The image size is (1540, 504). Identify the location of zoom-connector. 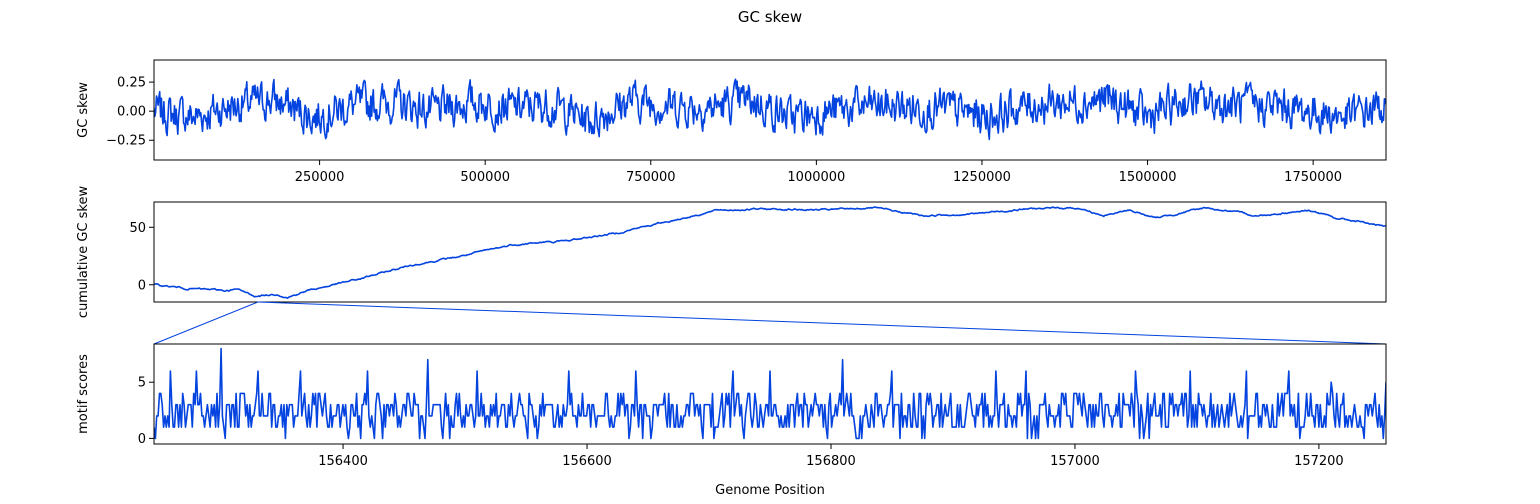
(770, 323).